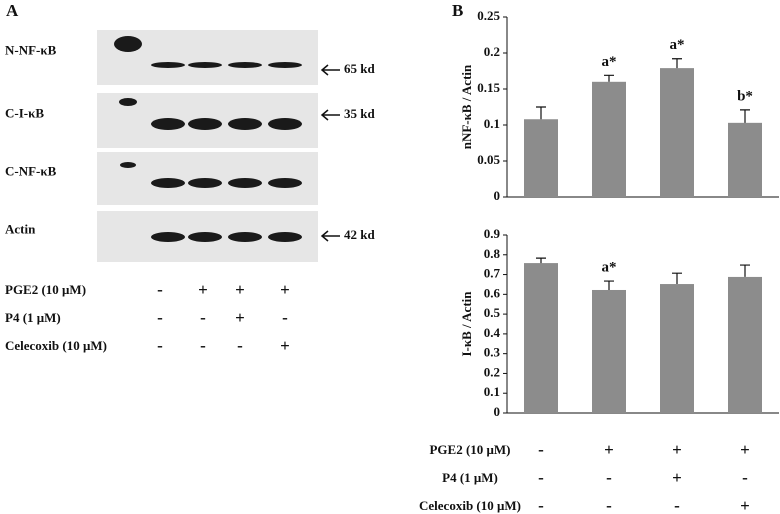  Describe the element at coordinates (492, 332) in the screenshot. I see `y-tick-label: 0.4` at that location.